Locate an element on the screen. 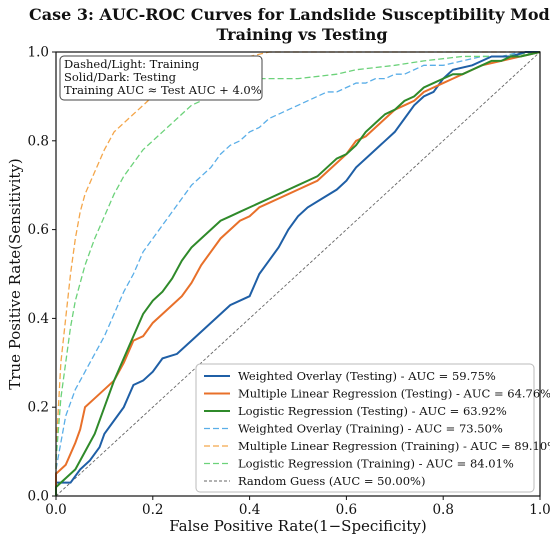 The image size is (550, 542). y-tick-label: 0.0 is located at coordinates (38, 497).